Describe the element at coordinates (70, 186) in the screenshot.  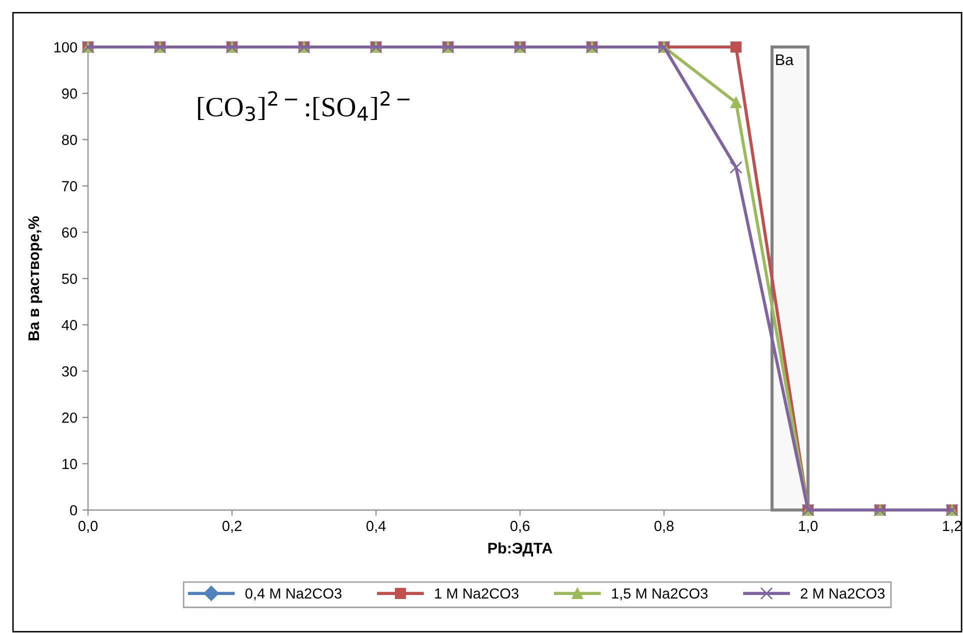
I see `y-tick-label: 70` at that location.